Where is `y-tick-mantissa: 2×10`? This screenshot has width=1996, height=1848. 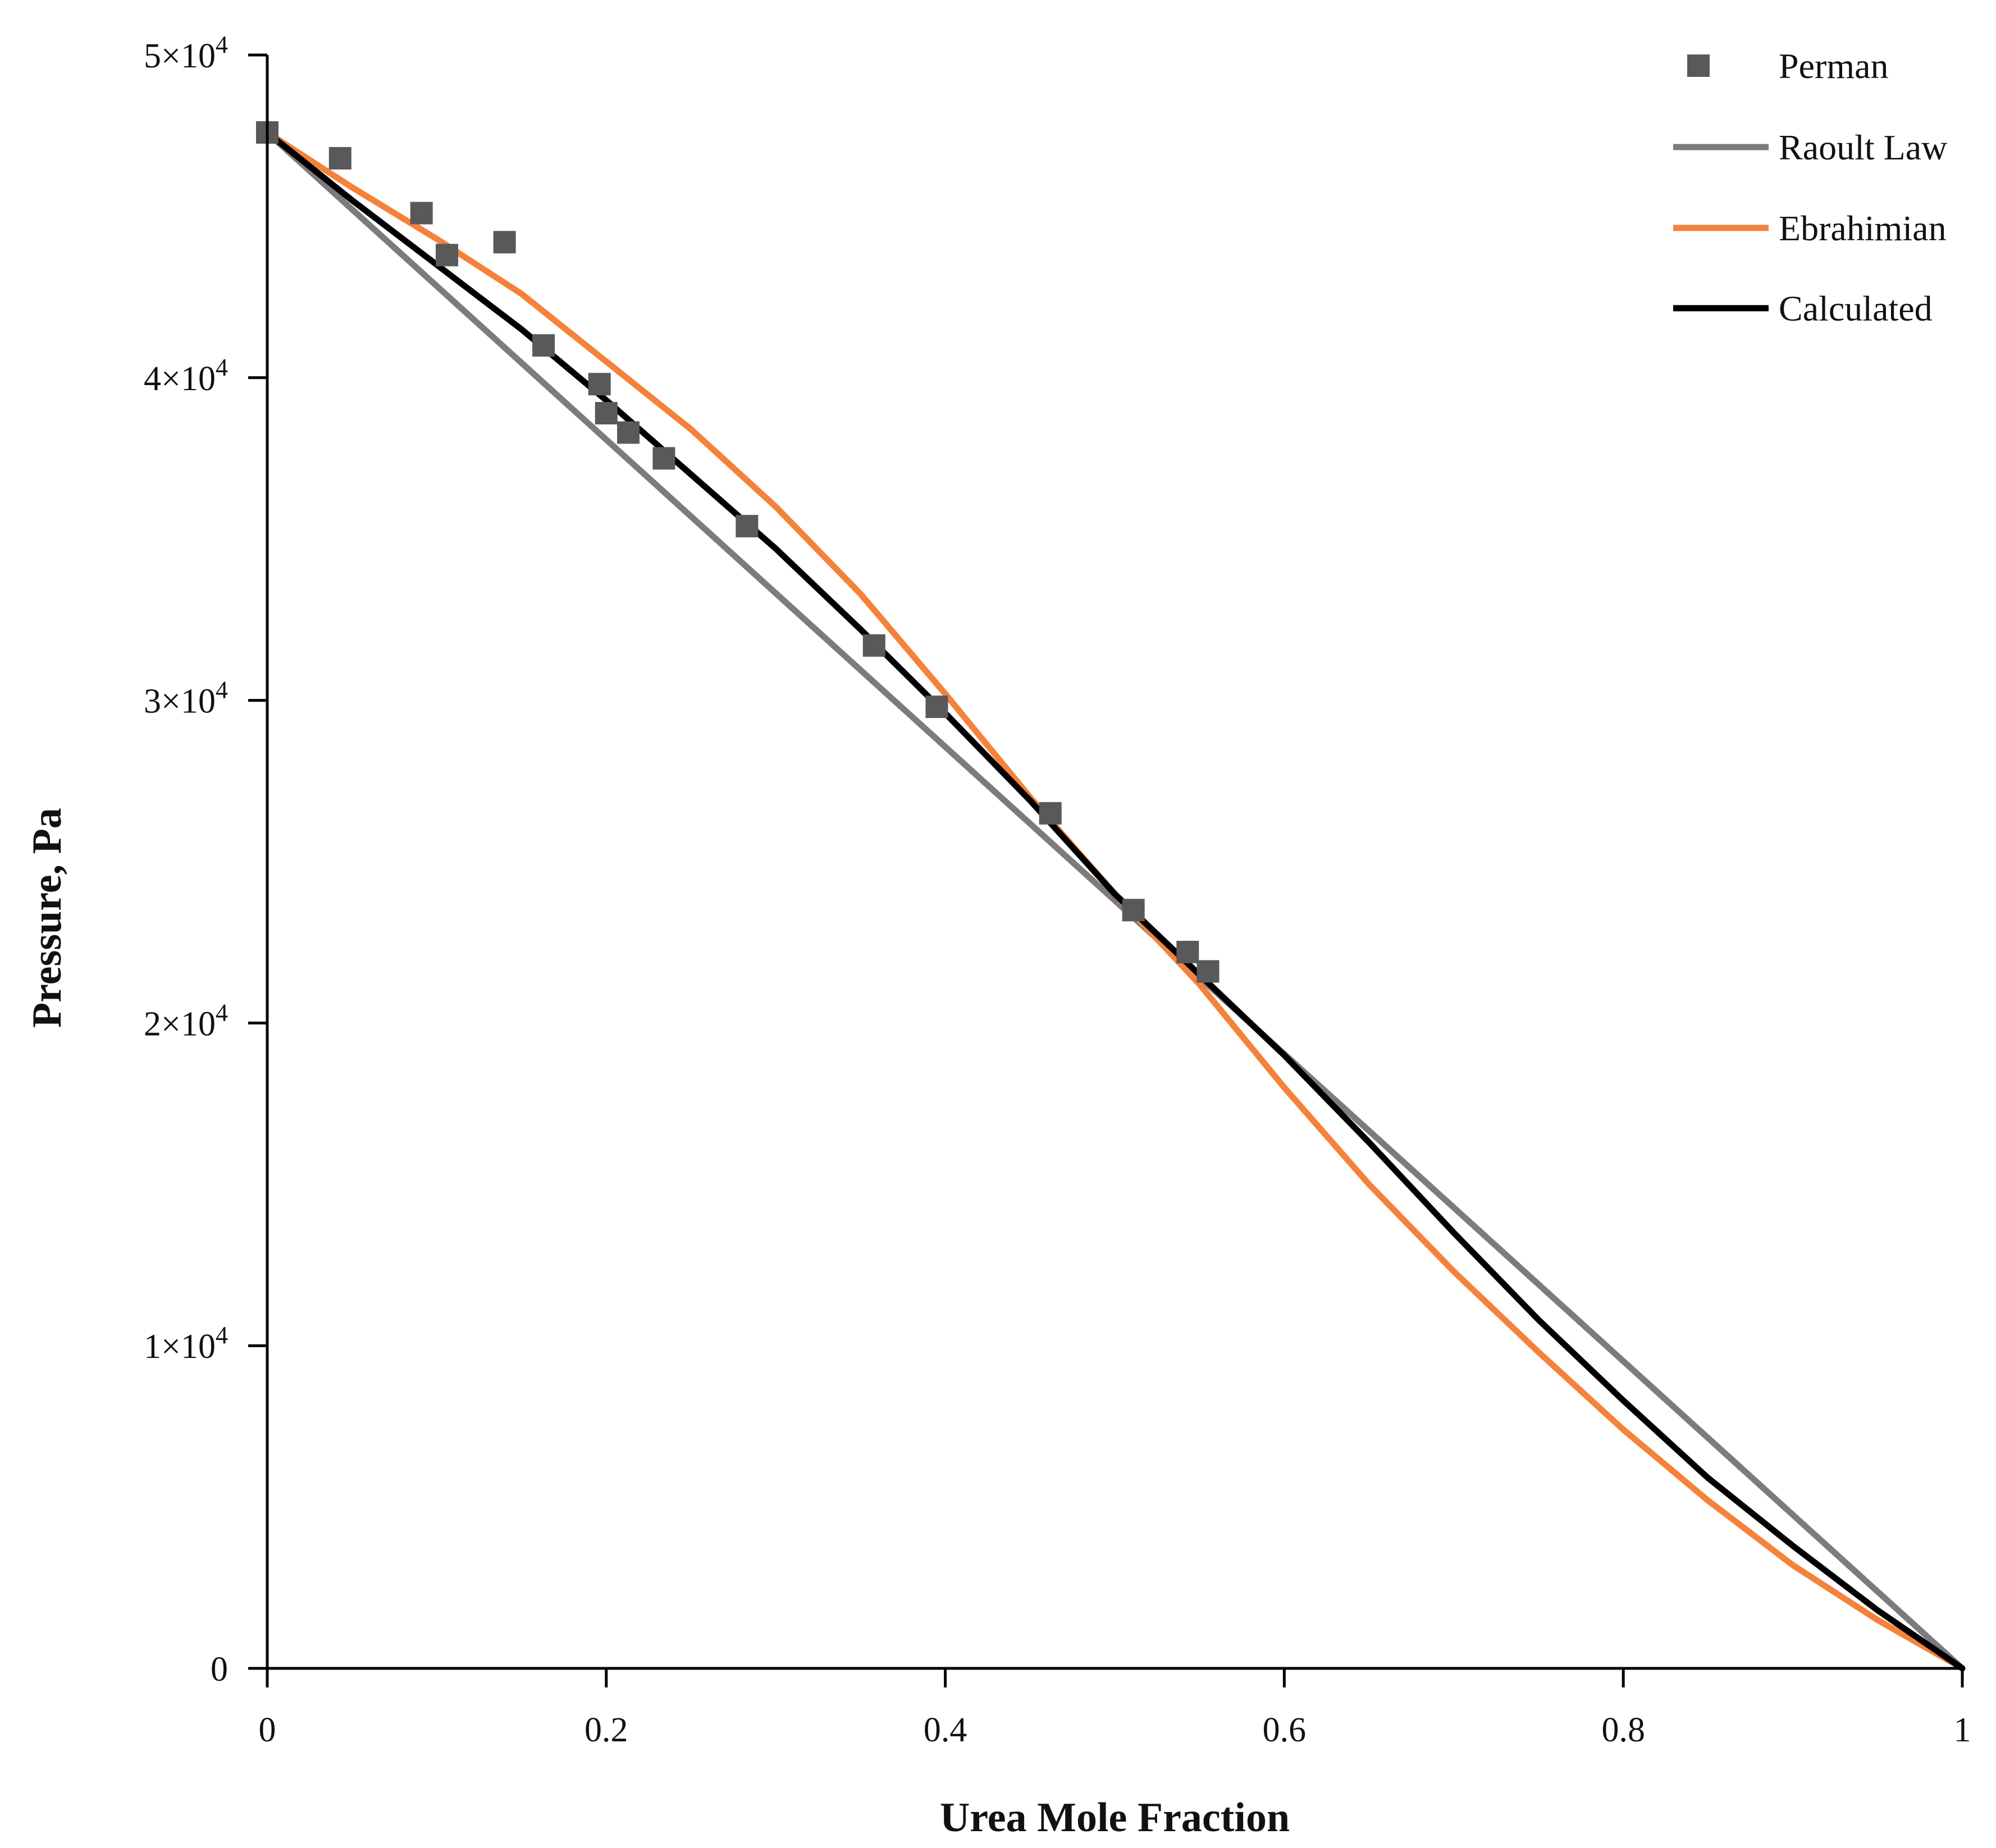
y-tick-mantissa: 2×10 is located at coordinates (180, 1024).